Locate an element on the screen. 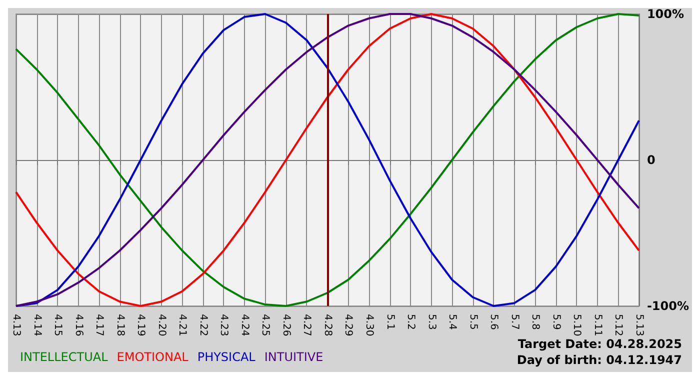  x-tick-label: 5.3 is located at coordinates (431, 322).